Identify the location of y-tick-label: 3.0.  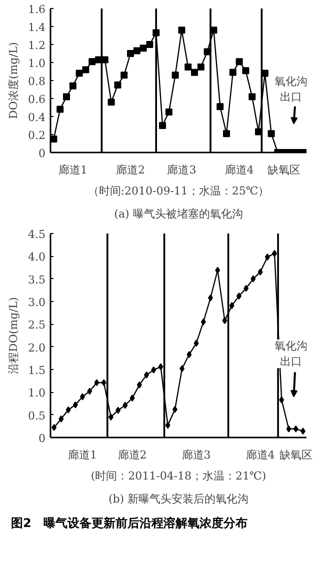
(37, 302).